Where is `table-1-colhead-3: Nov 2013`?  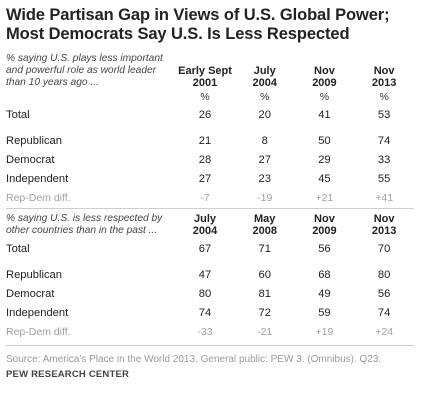 table-1-colhead-3: Nov 2013 is located at coordinates (384, 77).